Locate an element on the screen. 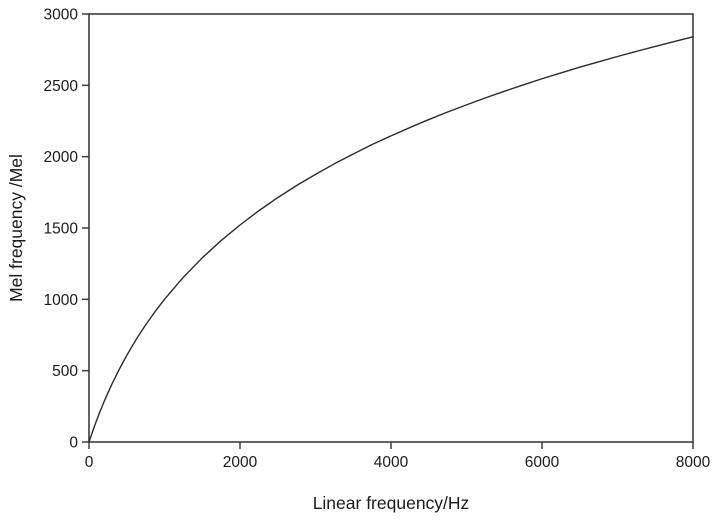 Image resolution: width=713 pixels, height=523 pixels. y-tick-label: 1000 is located at coordinates (61, 300).